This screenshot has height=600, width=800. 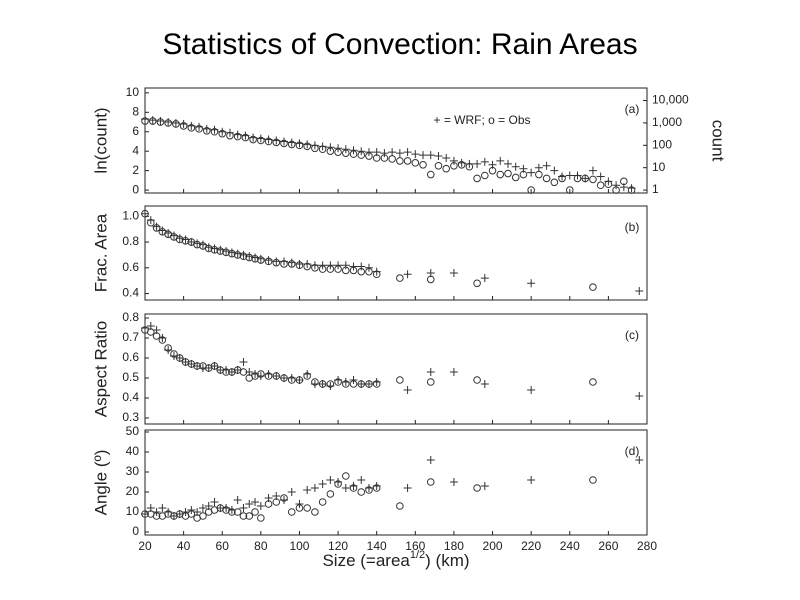 What do you see at coordinates (133, 92) in the screenshot?
I see `y-tick-label: 10` at bounding box center [133, 92].